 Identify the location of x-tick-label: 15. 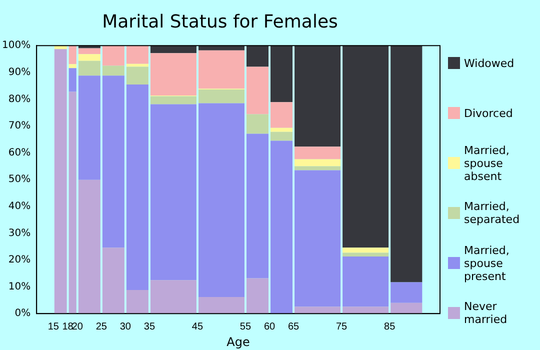
(54, 326).